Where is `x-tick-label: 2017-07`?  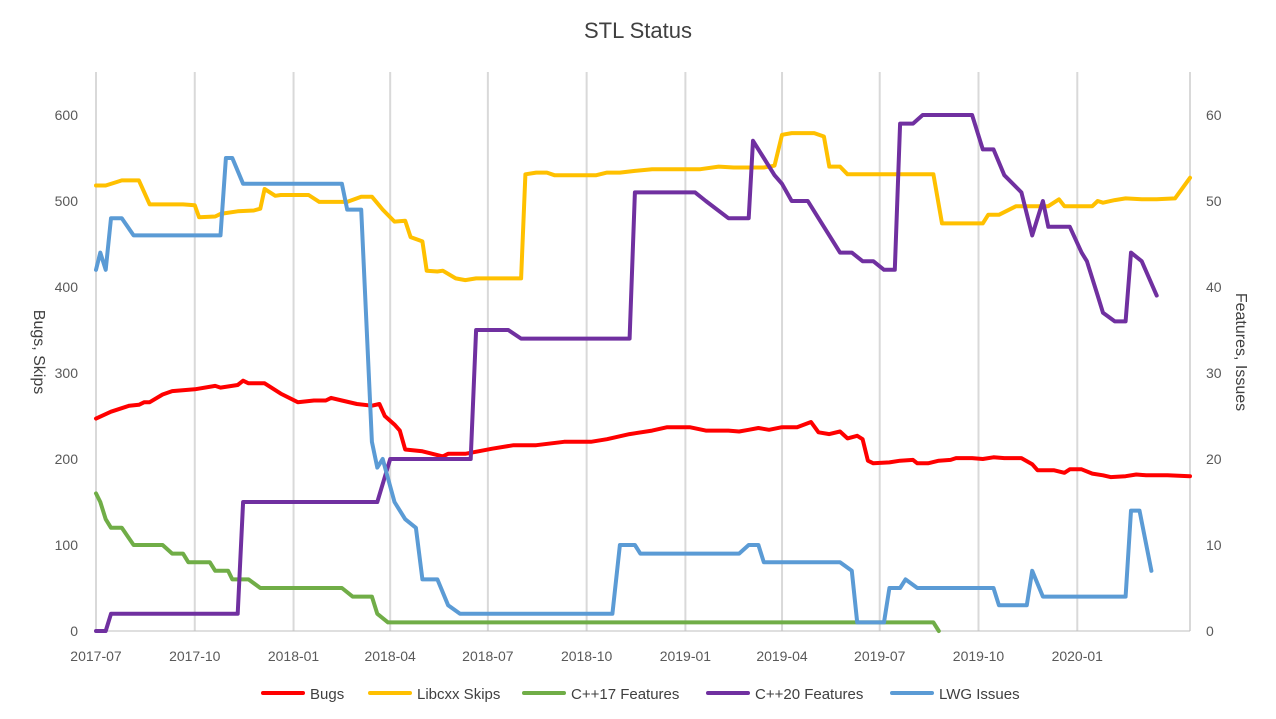 x-tick-label: 2017-07 is located at coordinates (96, 656).